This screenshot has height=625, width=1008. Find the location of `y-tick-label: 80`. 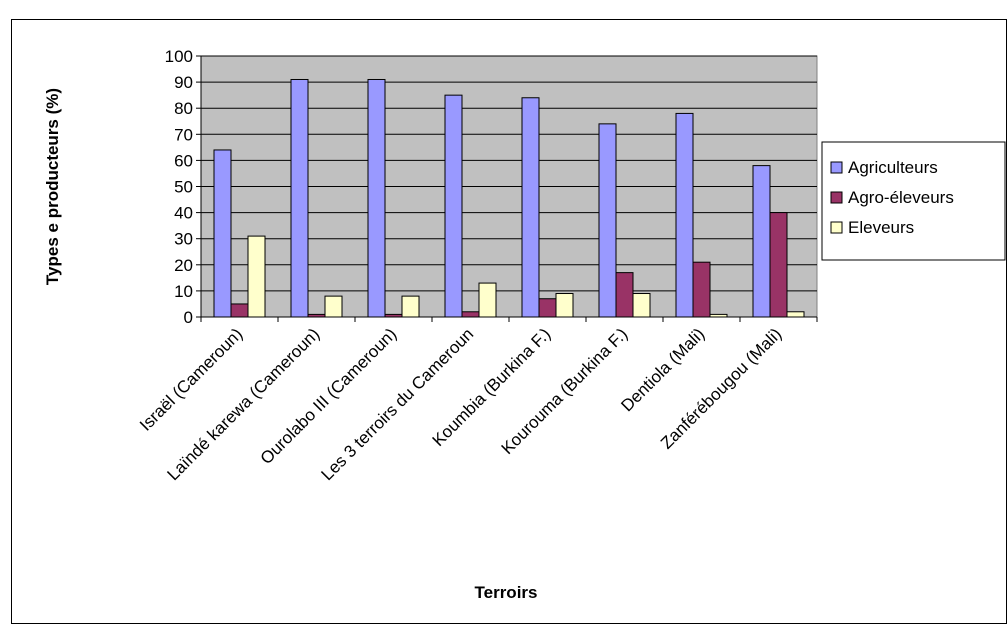

y-tick-label: 80 is located at coordinates (183, 108).